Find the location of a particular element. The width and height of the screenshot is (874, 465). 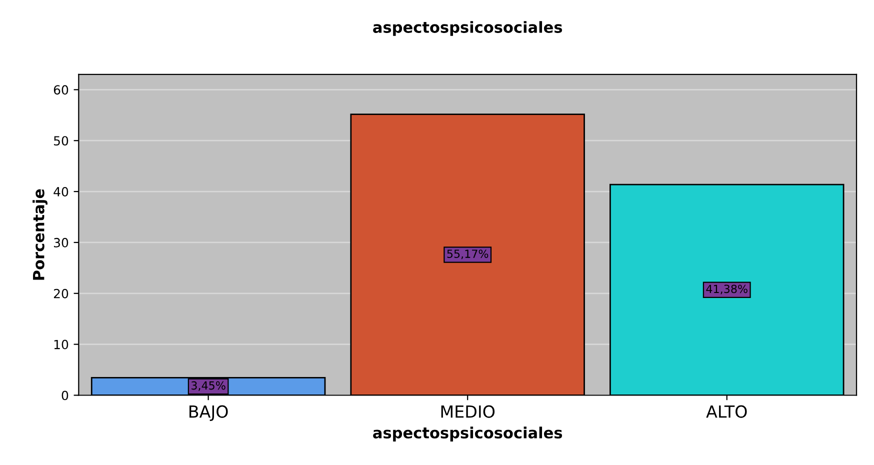

data-label: 55,17% is located at coordinates (467, 255).